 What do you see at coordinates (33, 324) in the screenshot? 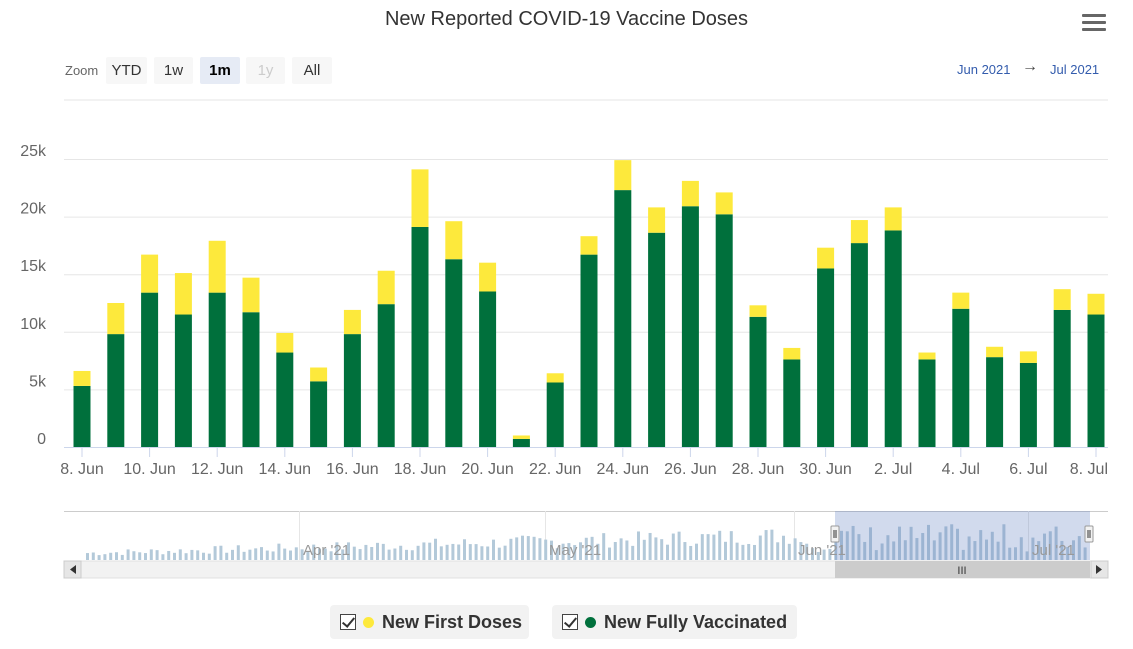
I see `y-tick-label: 10k` at bounding box center [33, 324].